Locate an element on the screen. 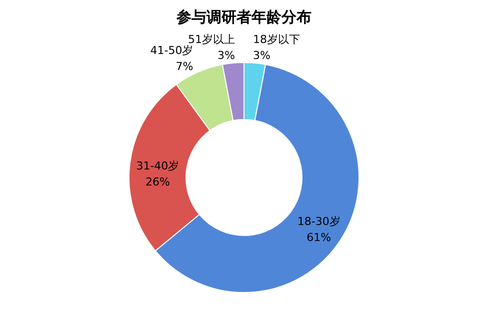  chart-title: 参与调研者年龄分布 is located at coordinates (244, 17).